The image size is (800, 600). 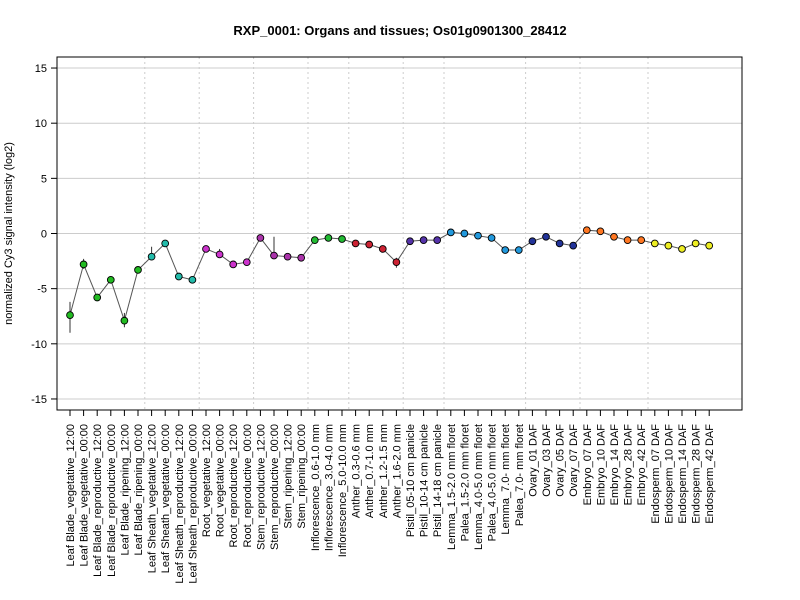 What do you see at coordinates (425, 480) in the screenshot?
I see `x-tick-label: Pistil_10-14 cm panicle` at bounding box center [425, 480].